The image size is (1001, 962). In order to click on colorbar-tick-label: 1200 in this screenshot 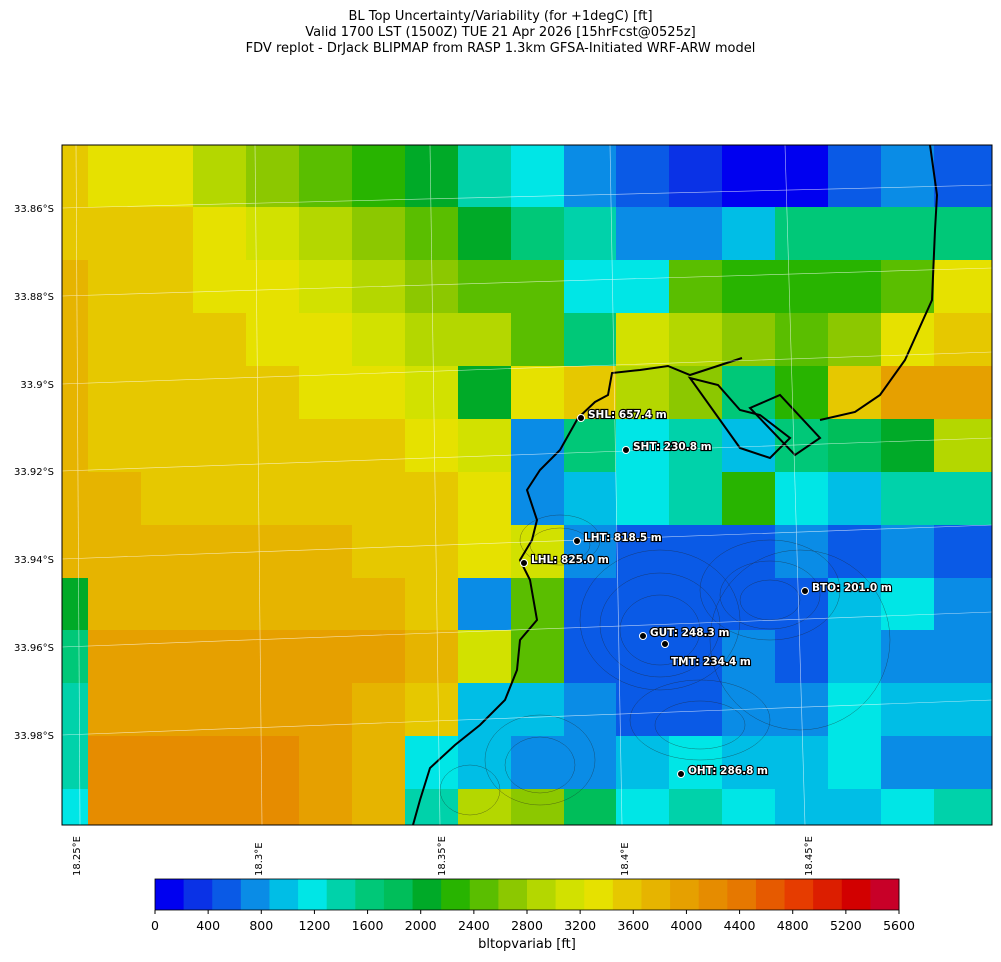, I will do `click(315, 925)`.